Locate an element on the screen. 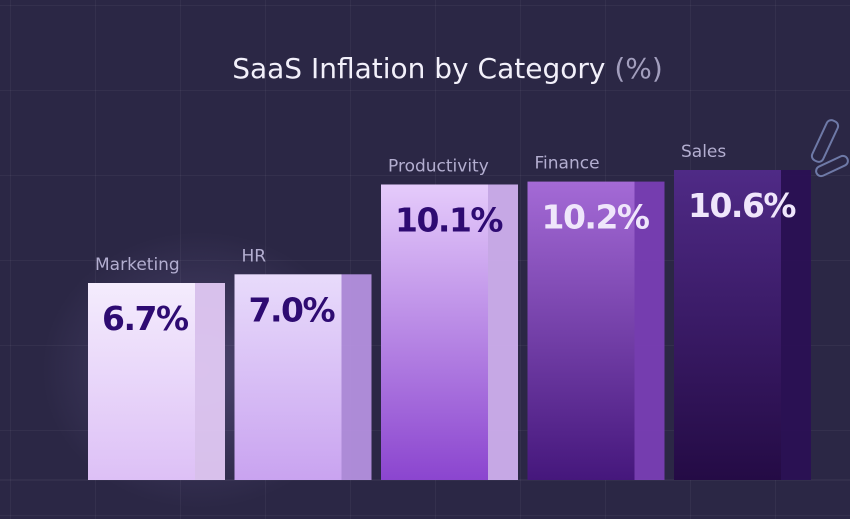 The width and height of the screenshot is (850, 519). bar-front-productivity is located at coordinates (434, 332).